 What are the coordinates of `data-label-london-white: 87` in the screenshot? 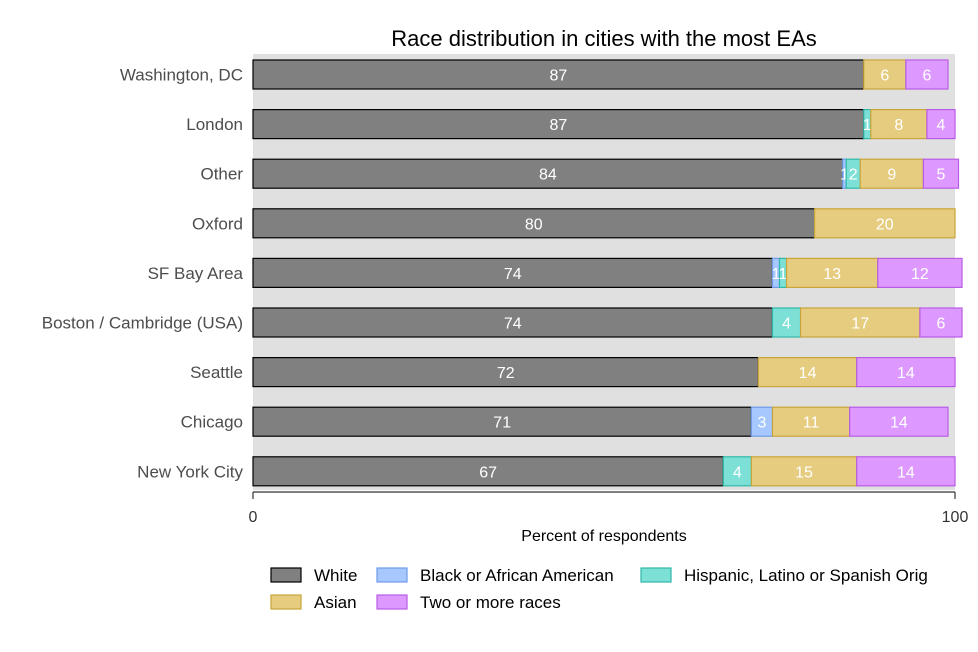 It's located at (558, 125).